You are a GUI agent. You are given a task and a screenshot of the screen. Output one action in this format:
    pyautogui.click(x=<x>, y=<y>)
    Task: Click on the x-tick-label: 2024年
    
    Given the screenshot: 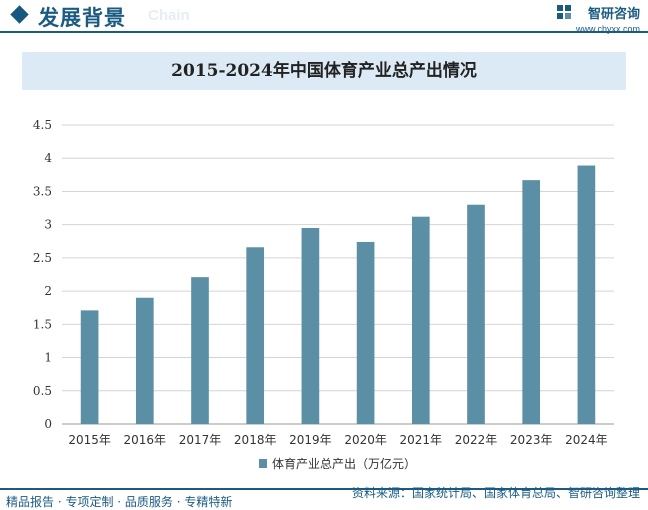 What is the action you would take?
    pyautogui.click(x=586, y=440)
    